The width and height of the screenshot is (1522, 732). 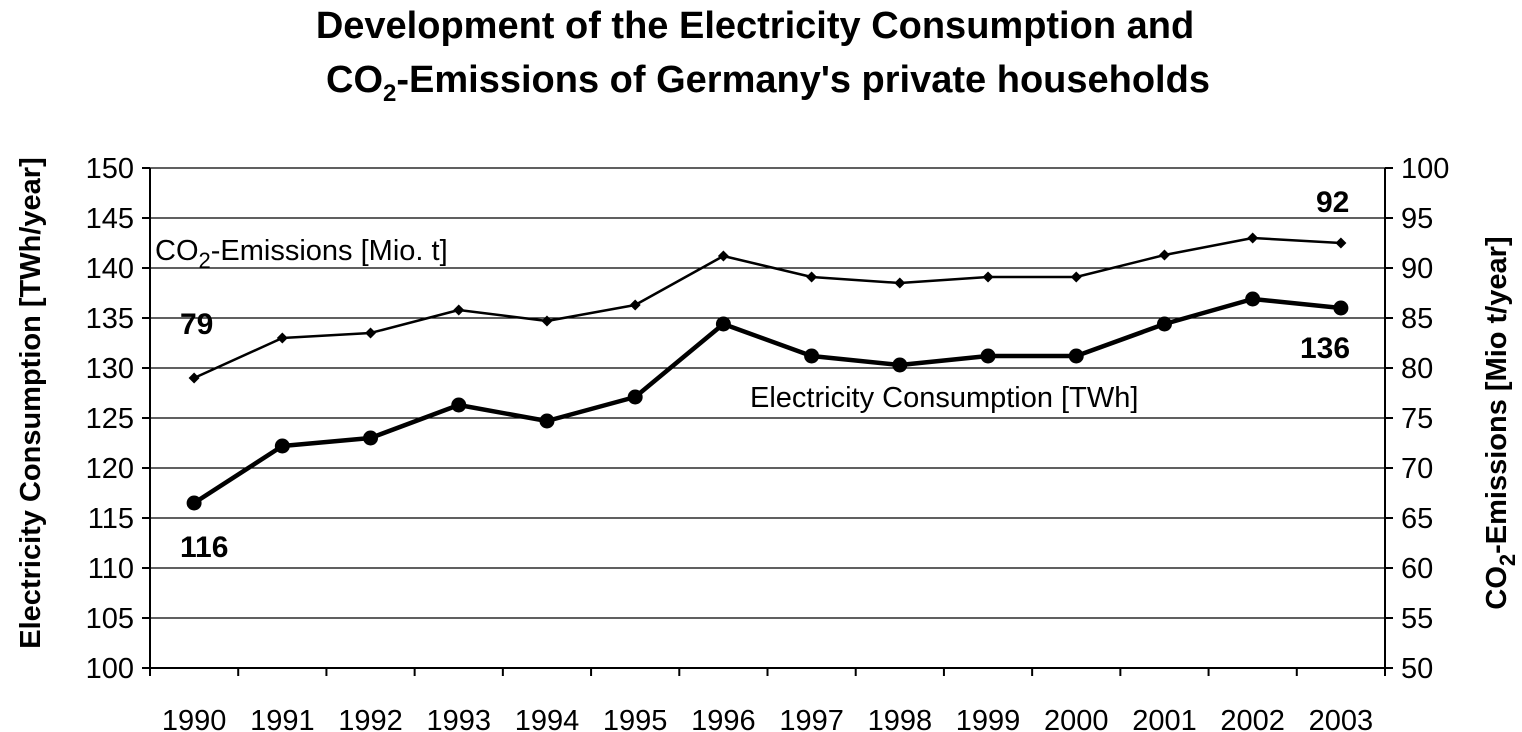 I want to click on left-axis-label: Electricity Consumption [TWh/year], so click(x=31, y=402).